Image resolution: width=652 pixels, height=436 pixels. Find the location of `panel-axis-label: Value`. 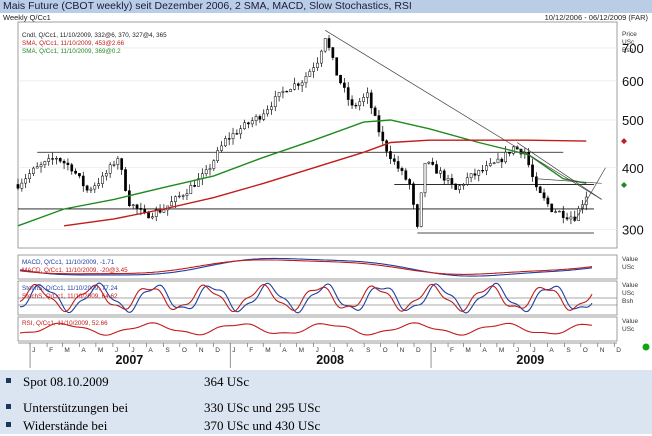

panel-axis-label: Value is located at coordinates (630, 259).